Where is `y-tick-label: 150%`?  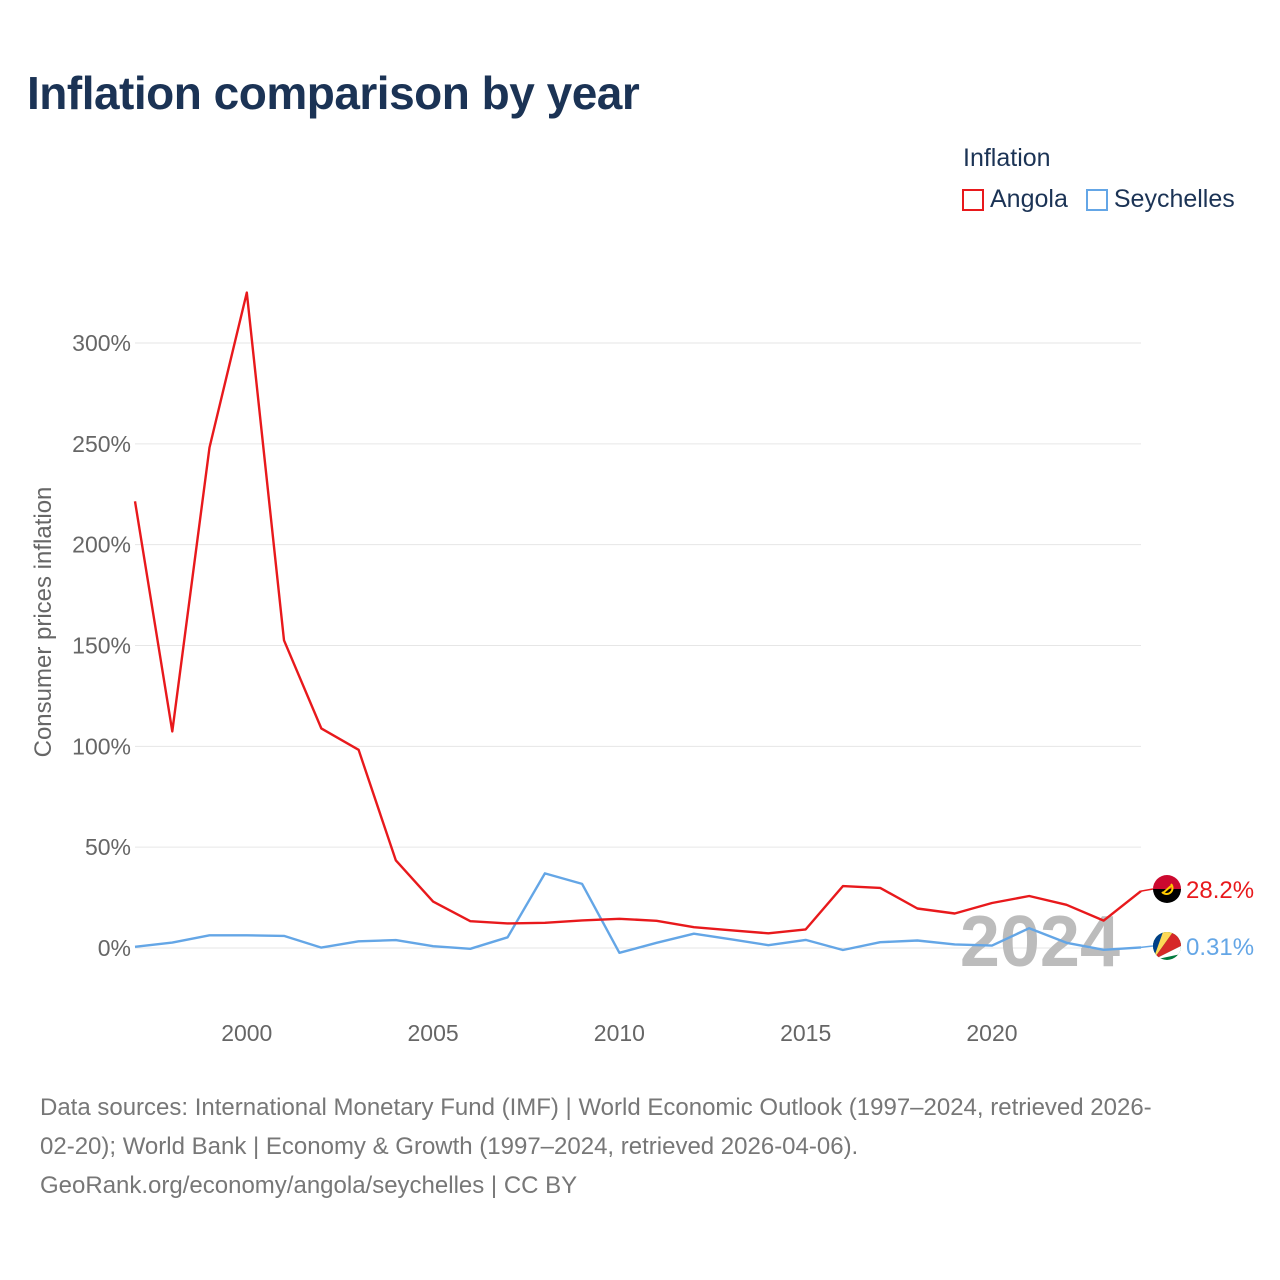
y-tick-label: 150% is located at coordinates (101, 646).